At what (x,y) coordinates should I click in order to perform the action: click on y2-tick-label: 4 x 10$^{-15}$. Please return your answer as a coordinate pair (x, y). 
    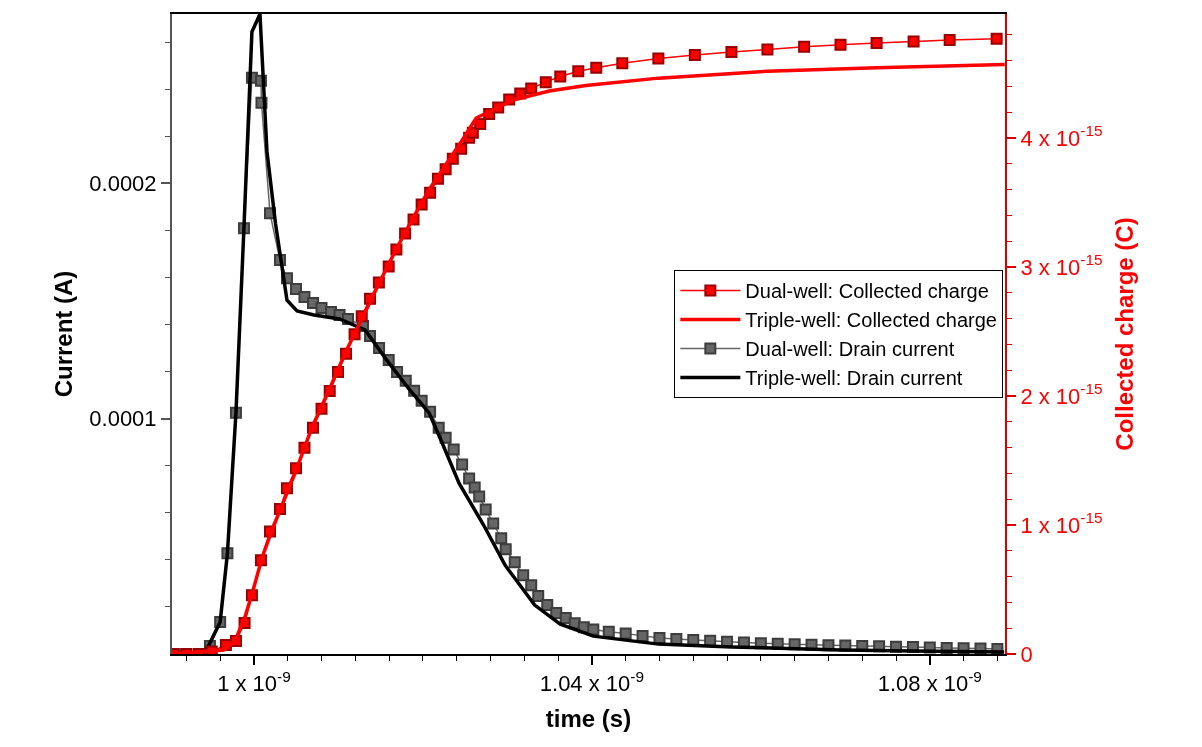
    Looking at the image, I should click on (1061, 136).